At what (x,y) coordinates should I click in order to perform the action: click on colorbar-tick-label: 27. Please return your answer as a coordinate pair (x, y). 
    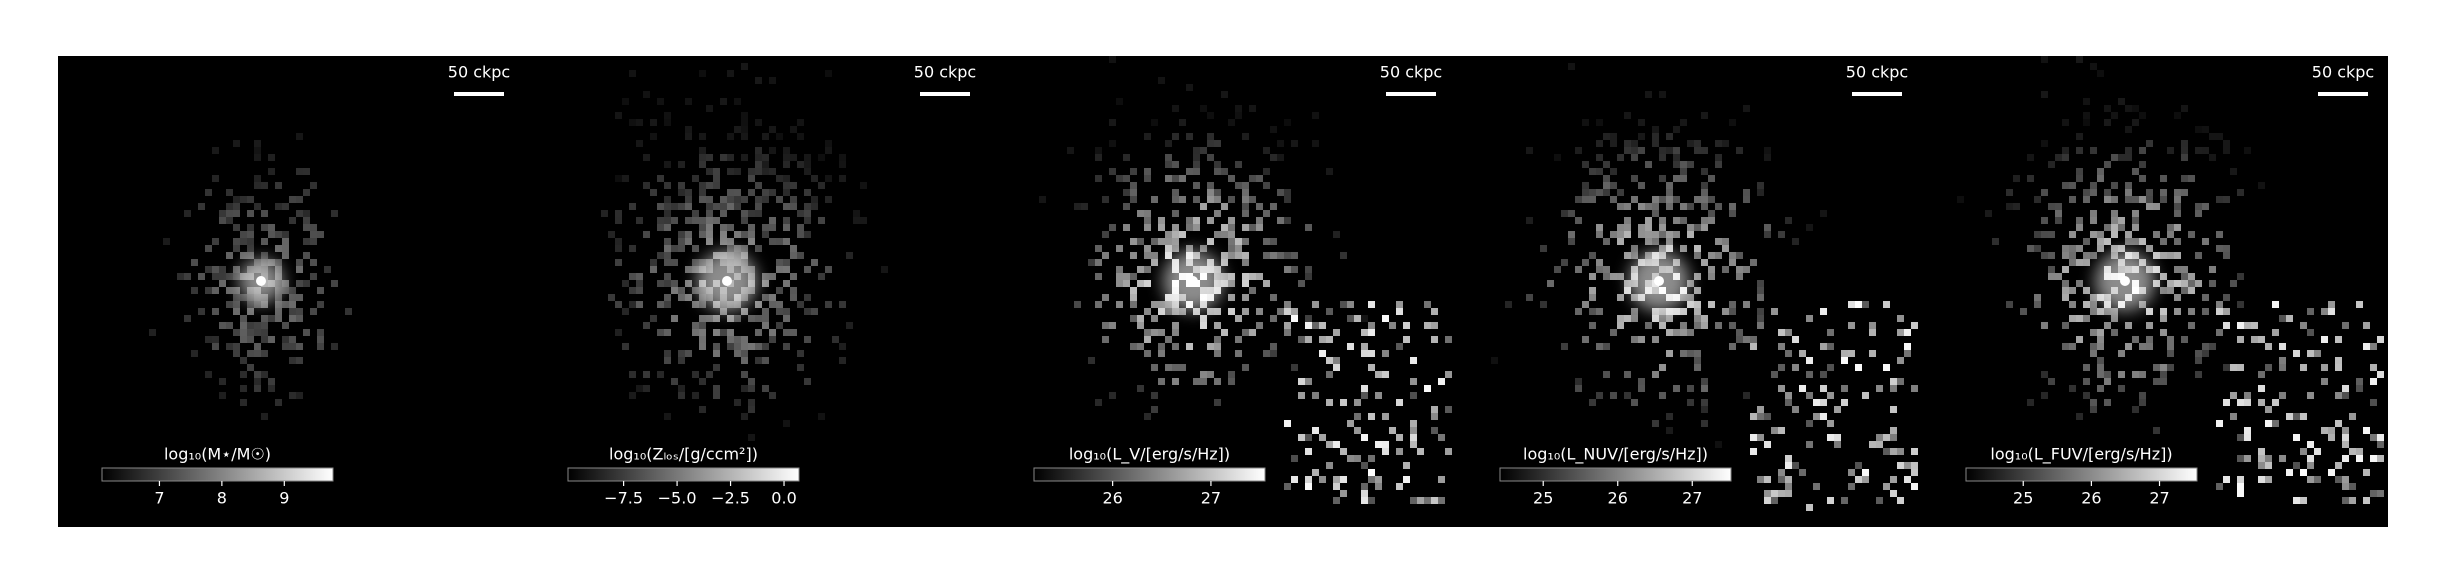
    Looking at the image, I should click on (1211, 498).